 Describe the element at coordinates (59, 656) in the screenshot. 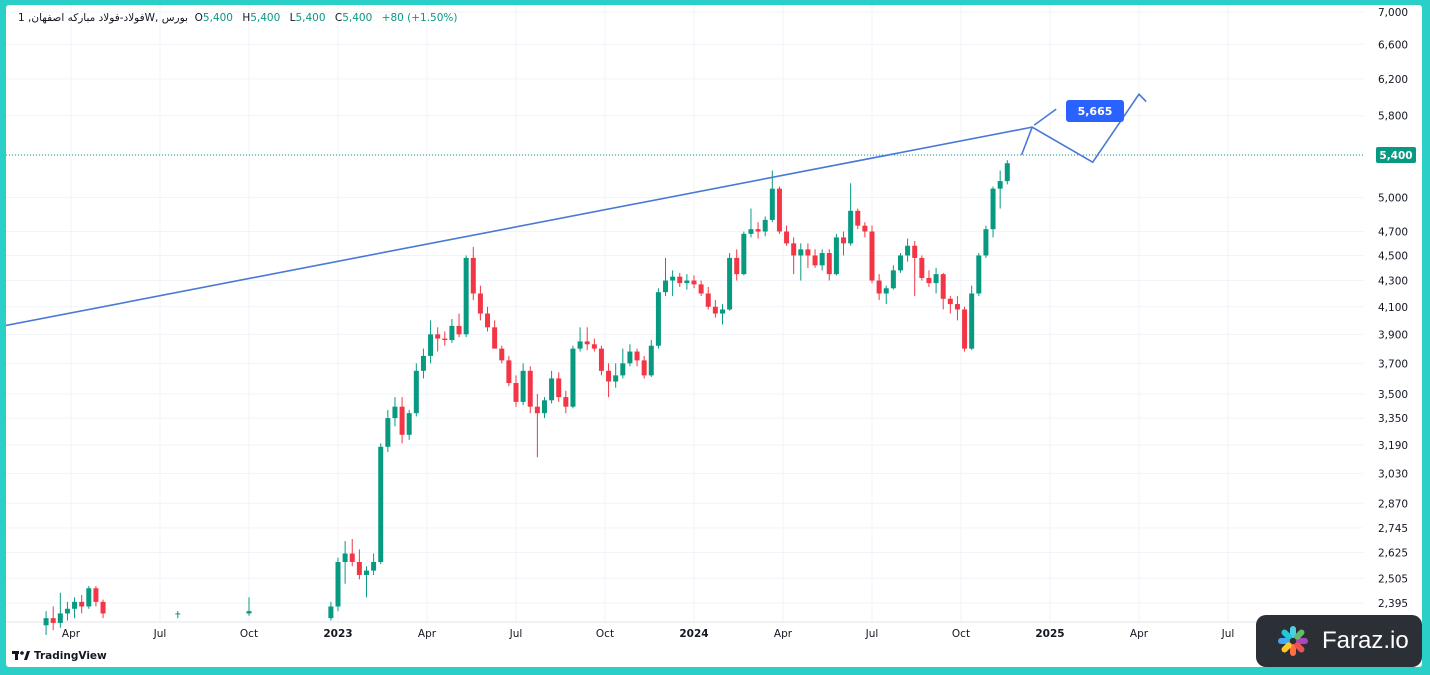

I see `tradingview-logo: TradingView` at that location.